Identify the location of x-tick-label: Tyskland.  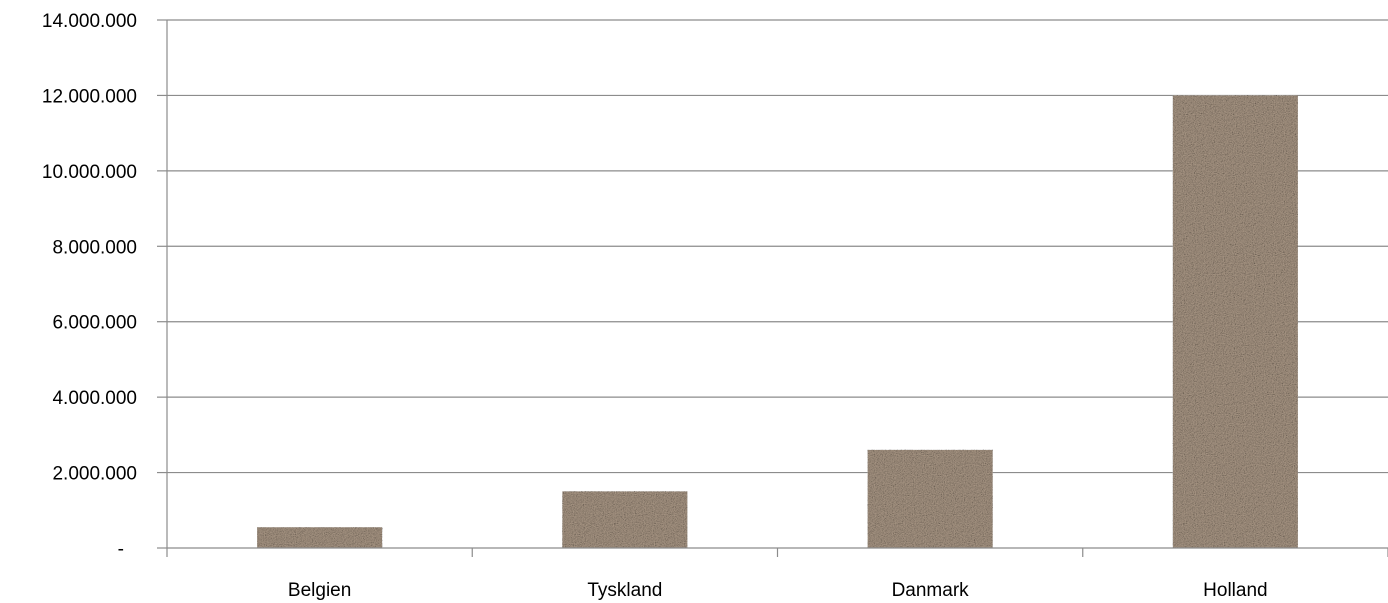
(624, 590).